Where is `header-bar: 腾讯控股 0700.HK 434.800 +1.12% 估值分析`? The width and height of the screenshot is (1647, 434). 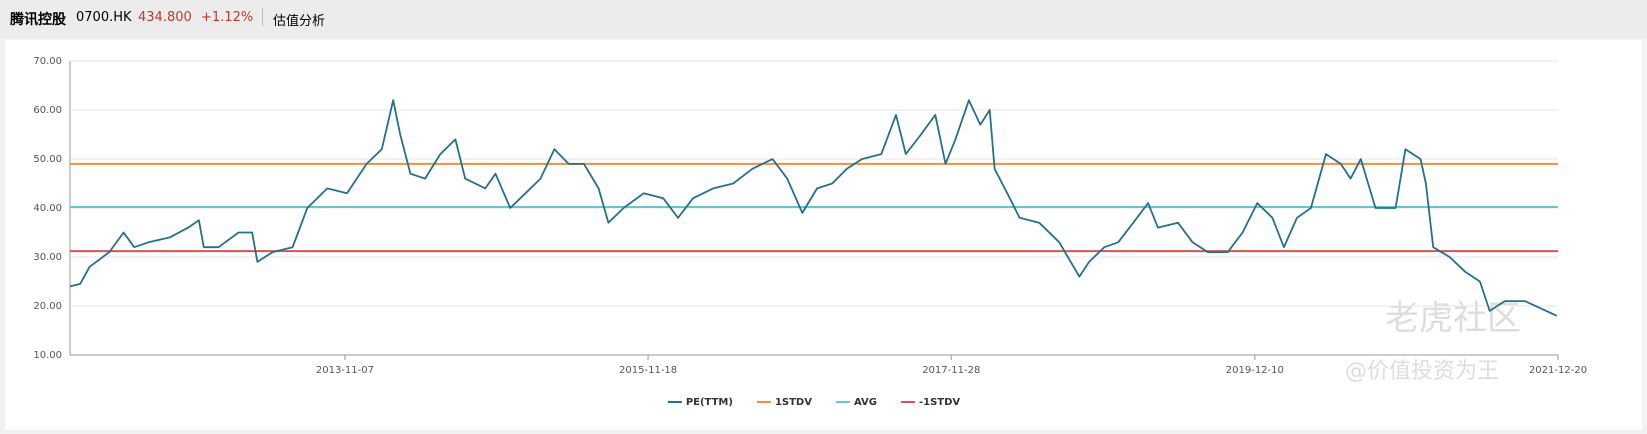 header-bar: 腾讯控股 0700.HK 434.800 +1.12% 估值分析 is located at coordinates (823, 19).